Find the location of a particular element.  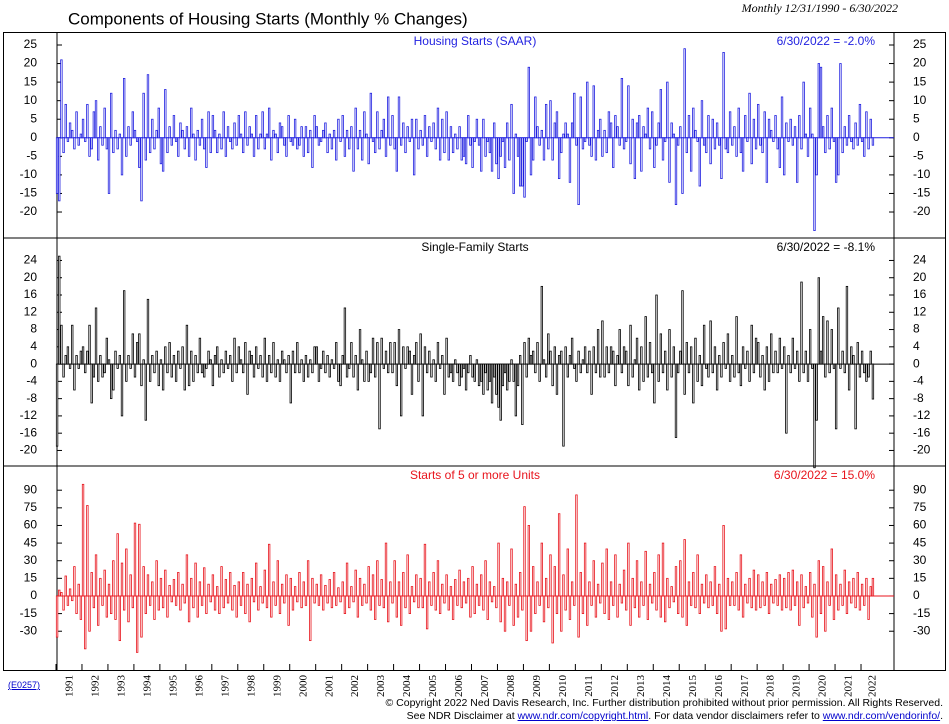

x-tick-label: 1994 is located at coordinates (148, 686).